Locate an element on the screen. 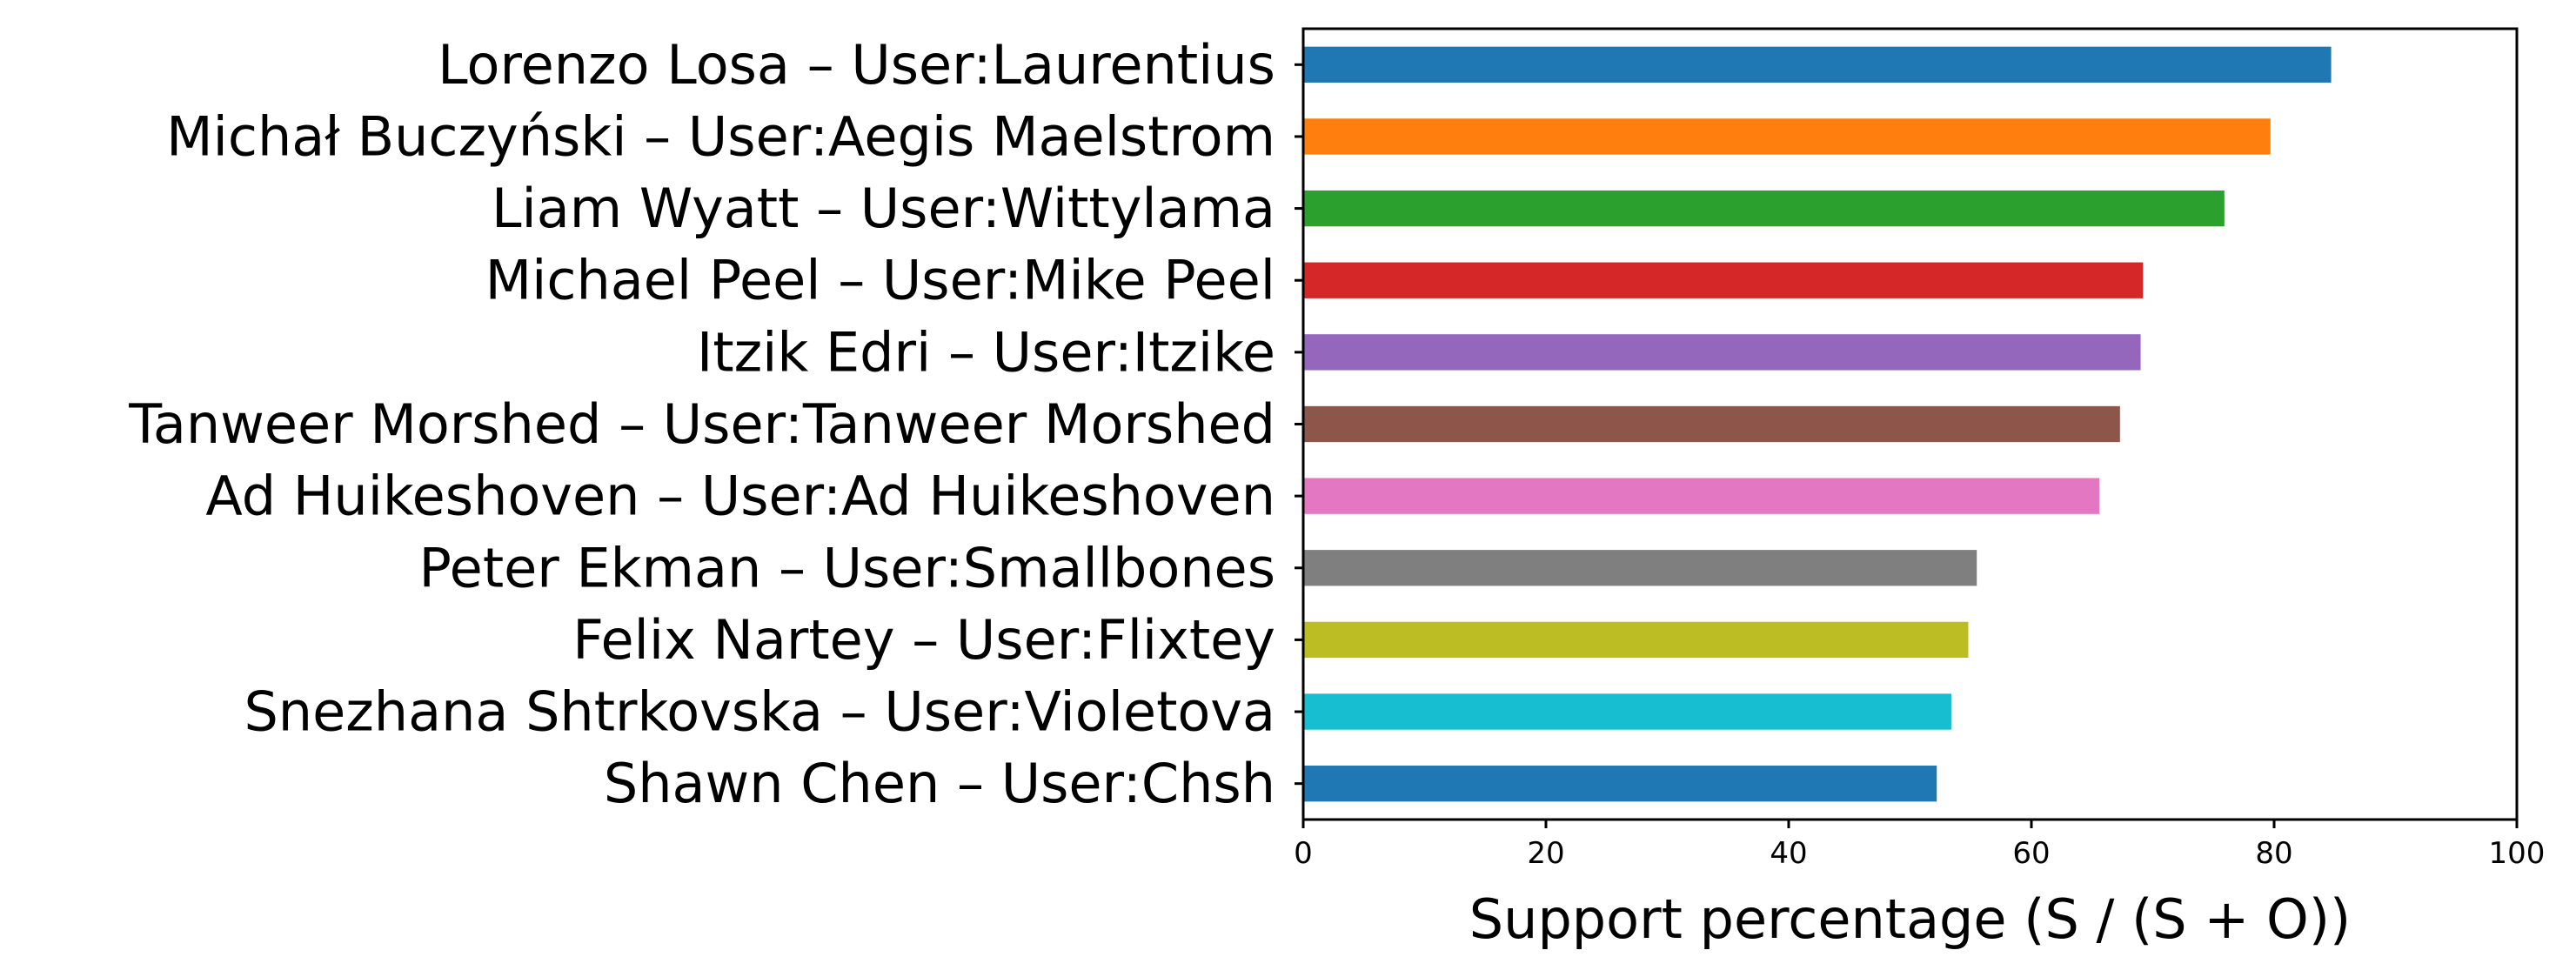 The height and width of the screenshot is (977, 2576). category-label: Ad Huikeshoven – User:Ad Huikeshoven is located at coordinates (740, 496).